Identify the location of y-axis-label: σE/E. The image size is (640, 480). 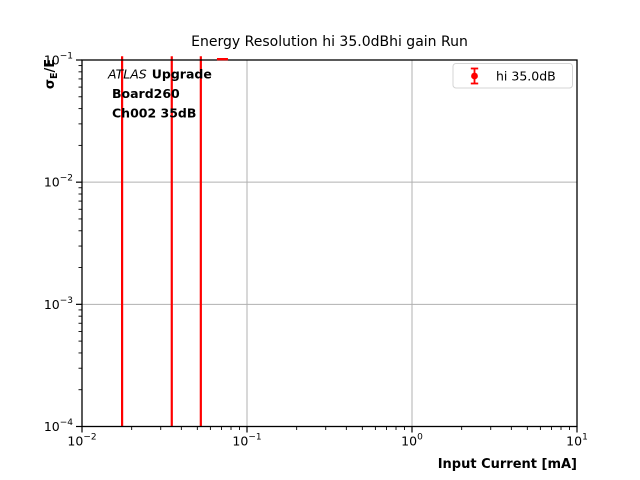
(51, 74).